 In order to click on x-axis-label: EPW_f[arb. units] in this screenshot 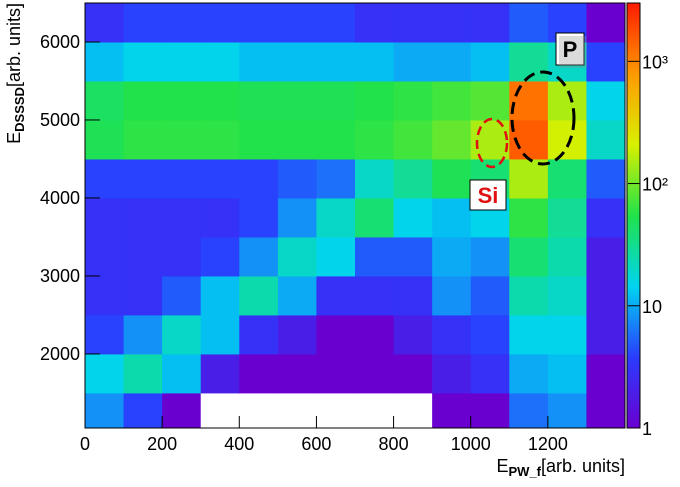, I will do `click(560, 467)`.